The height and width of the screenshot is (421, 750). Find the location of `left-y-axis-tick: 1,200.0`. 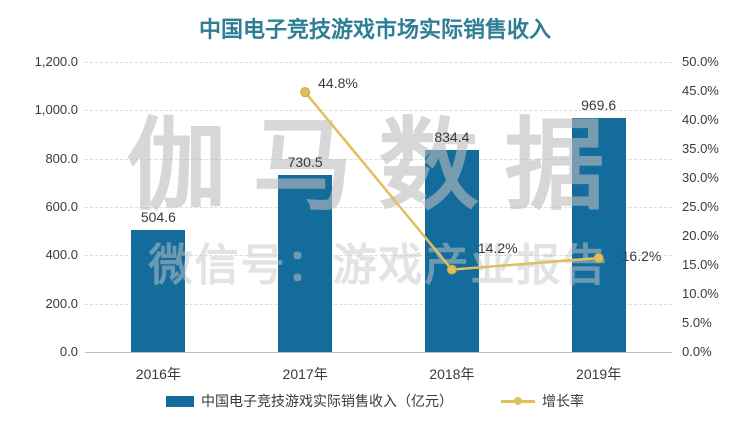

left-y-axis-tick: 1,200.0 is located at coordinates (56, 61).